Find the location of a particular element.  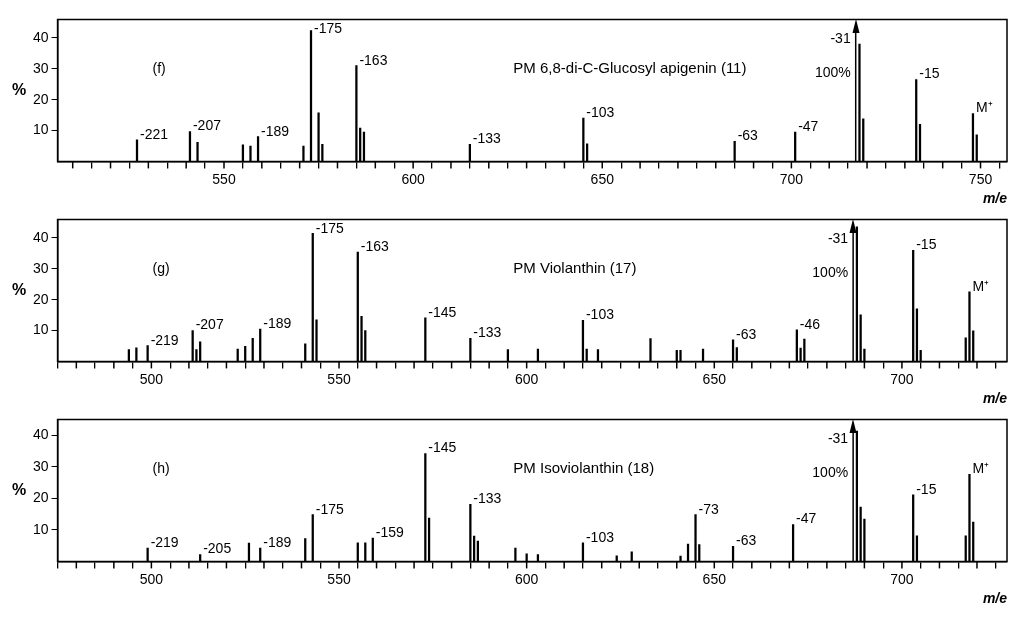

text: PM Isoviolanthin (18) is located at coordinates (584, 468).